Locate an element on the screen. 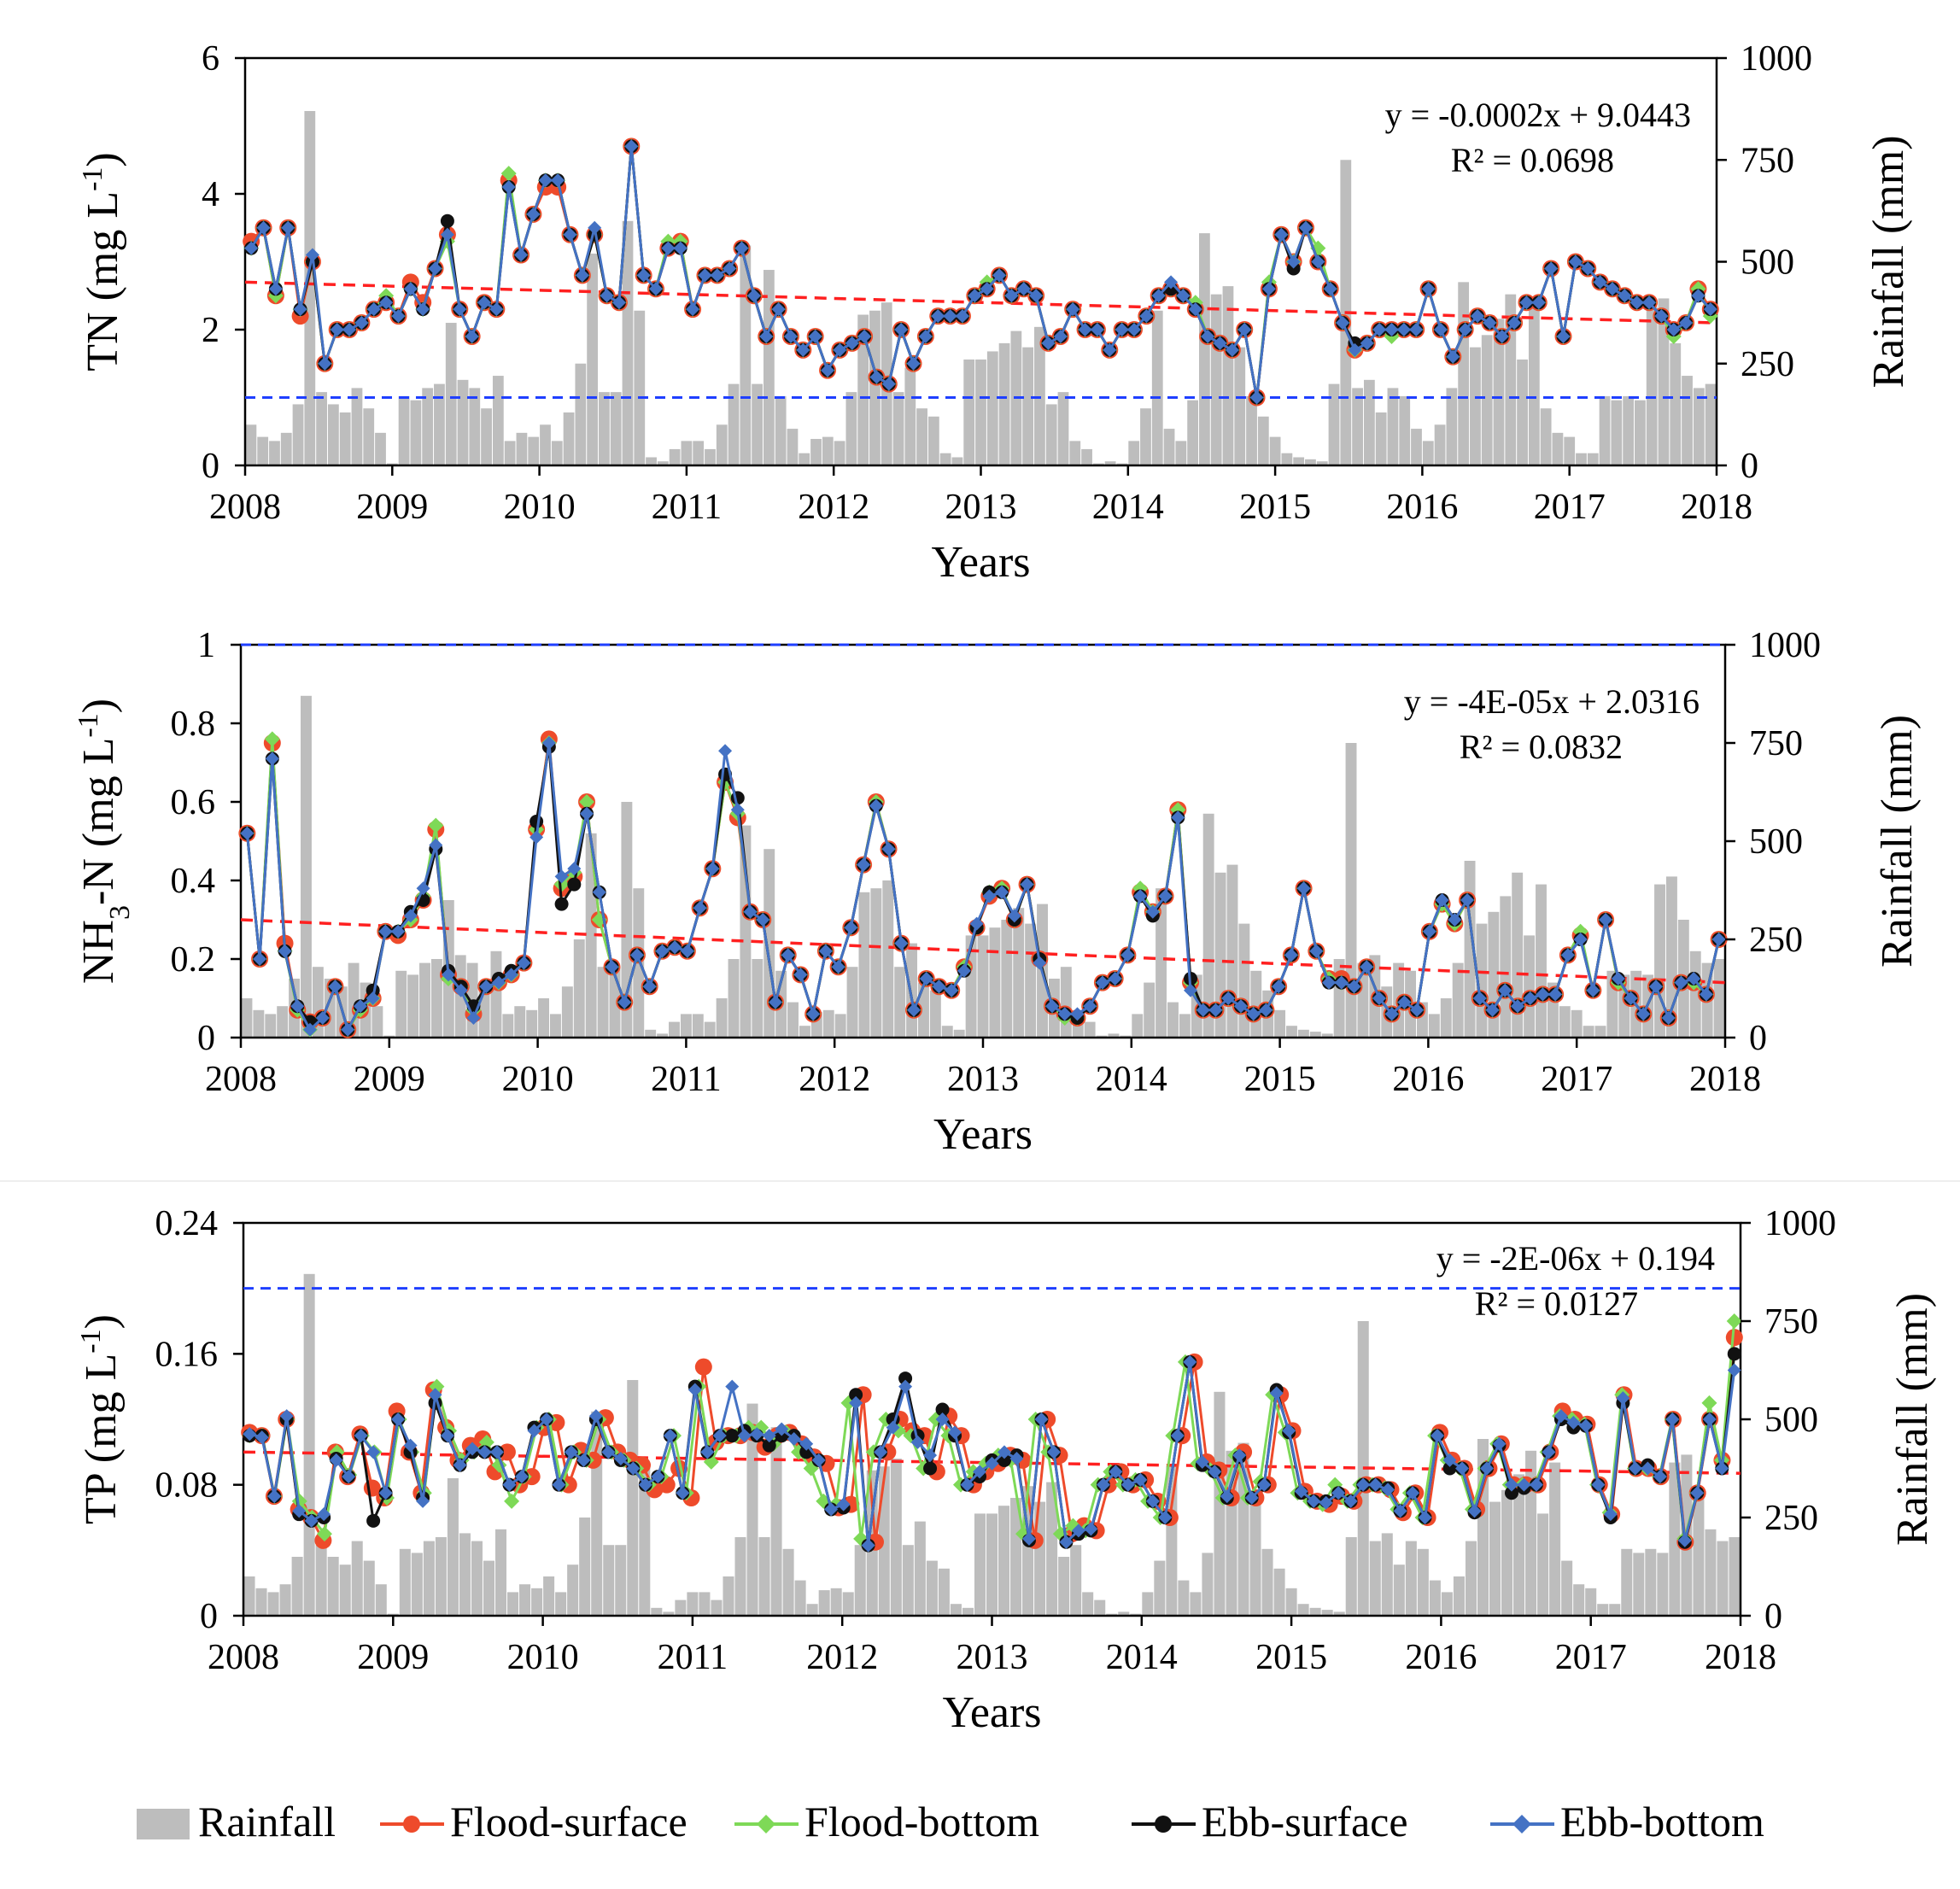 This screenshot has height=1889, width=1960. y2-tick-label: 500 is located at coordinates (1776, 842).